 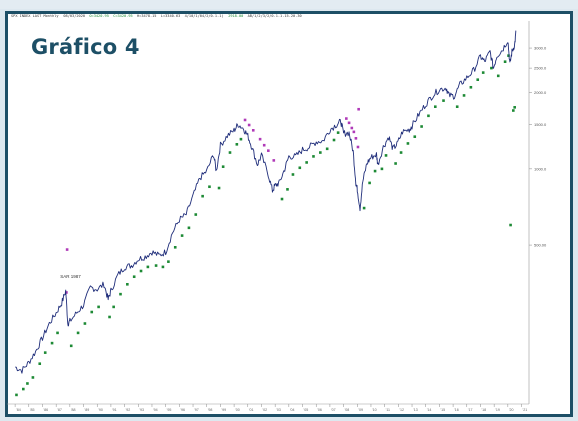 I want to click on header-text-0: SPX INDEX LAST Monthly, so click(x=35, y=16).